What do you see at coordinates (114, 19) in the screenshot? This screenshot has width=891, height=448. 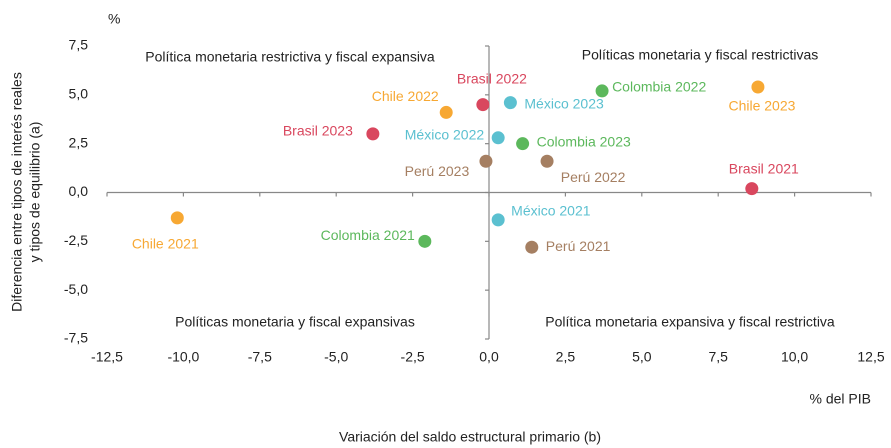 I see `y-unit: %` at bounding box center [114, 19].